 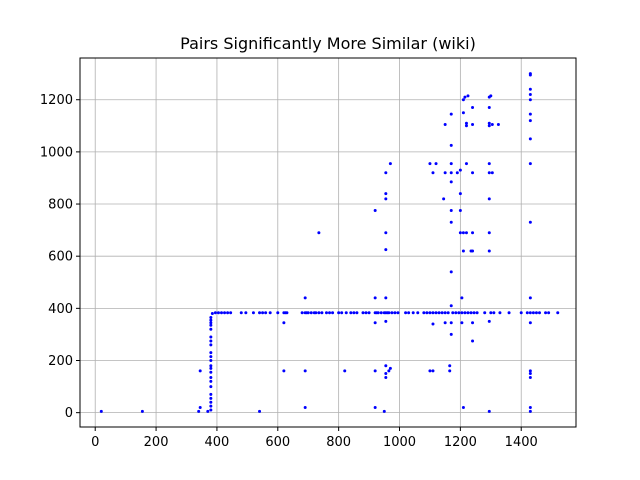 I want to click on y-tick-label: 800, so click(x=60, y=205).